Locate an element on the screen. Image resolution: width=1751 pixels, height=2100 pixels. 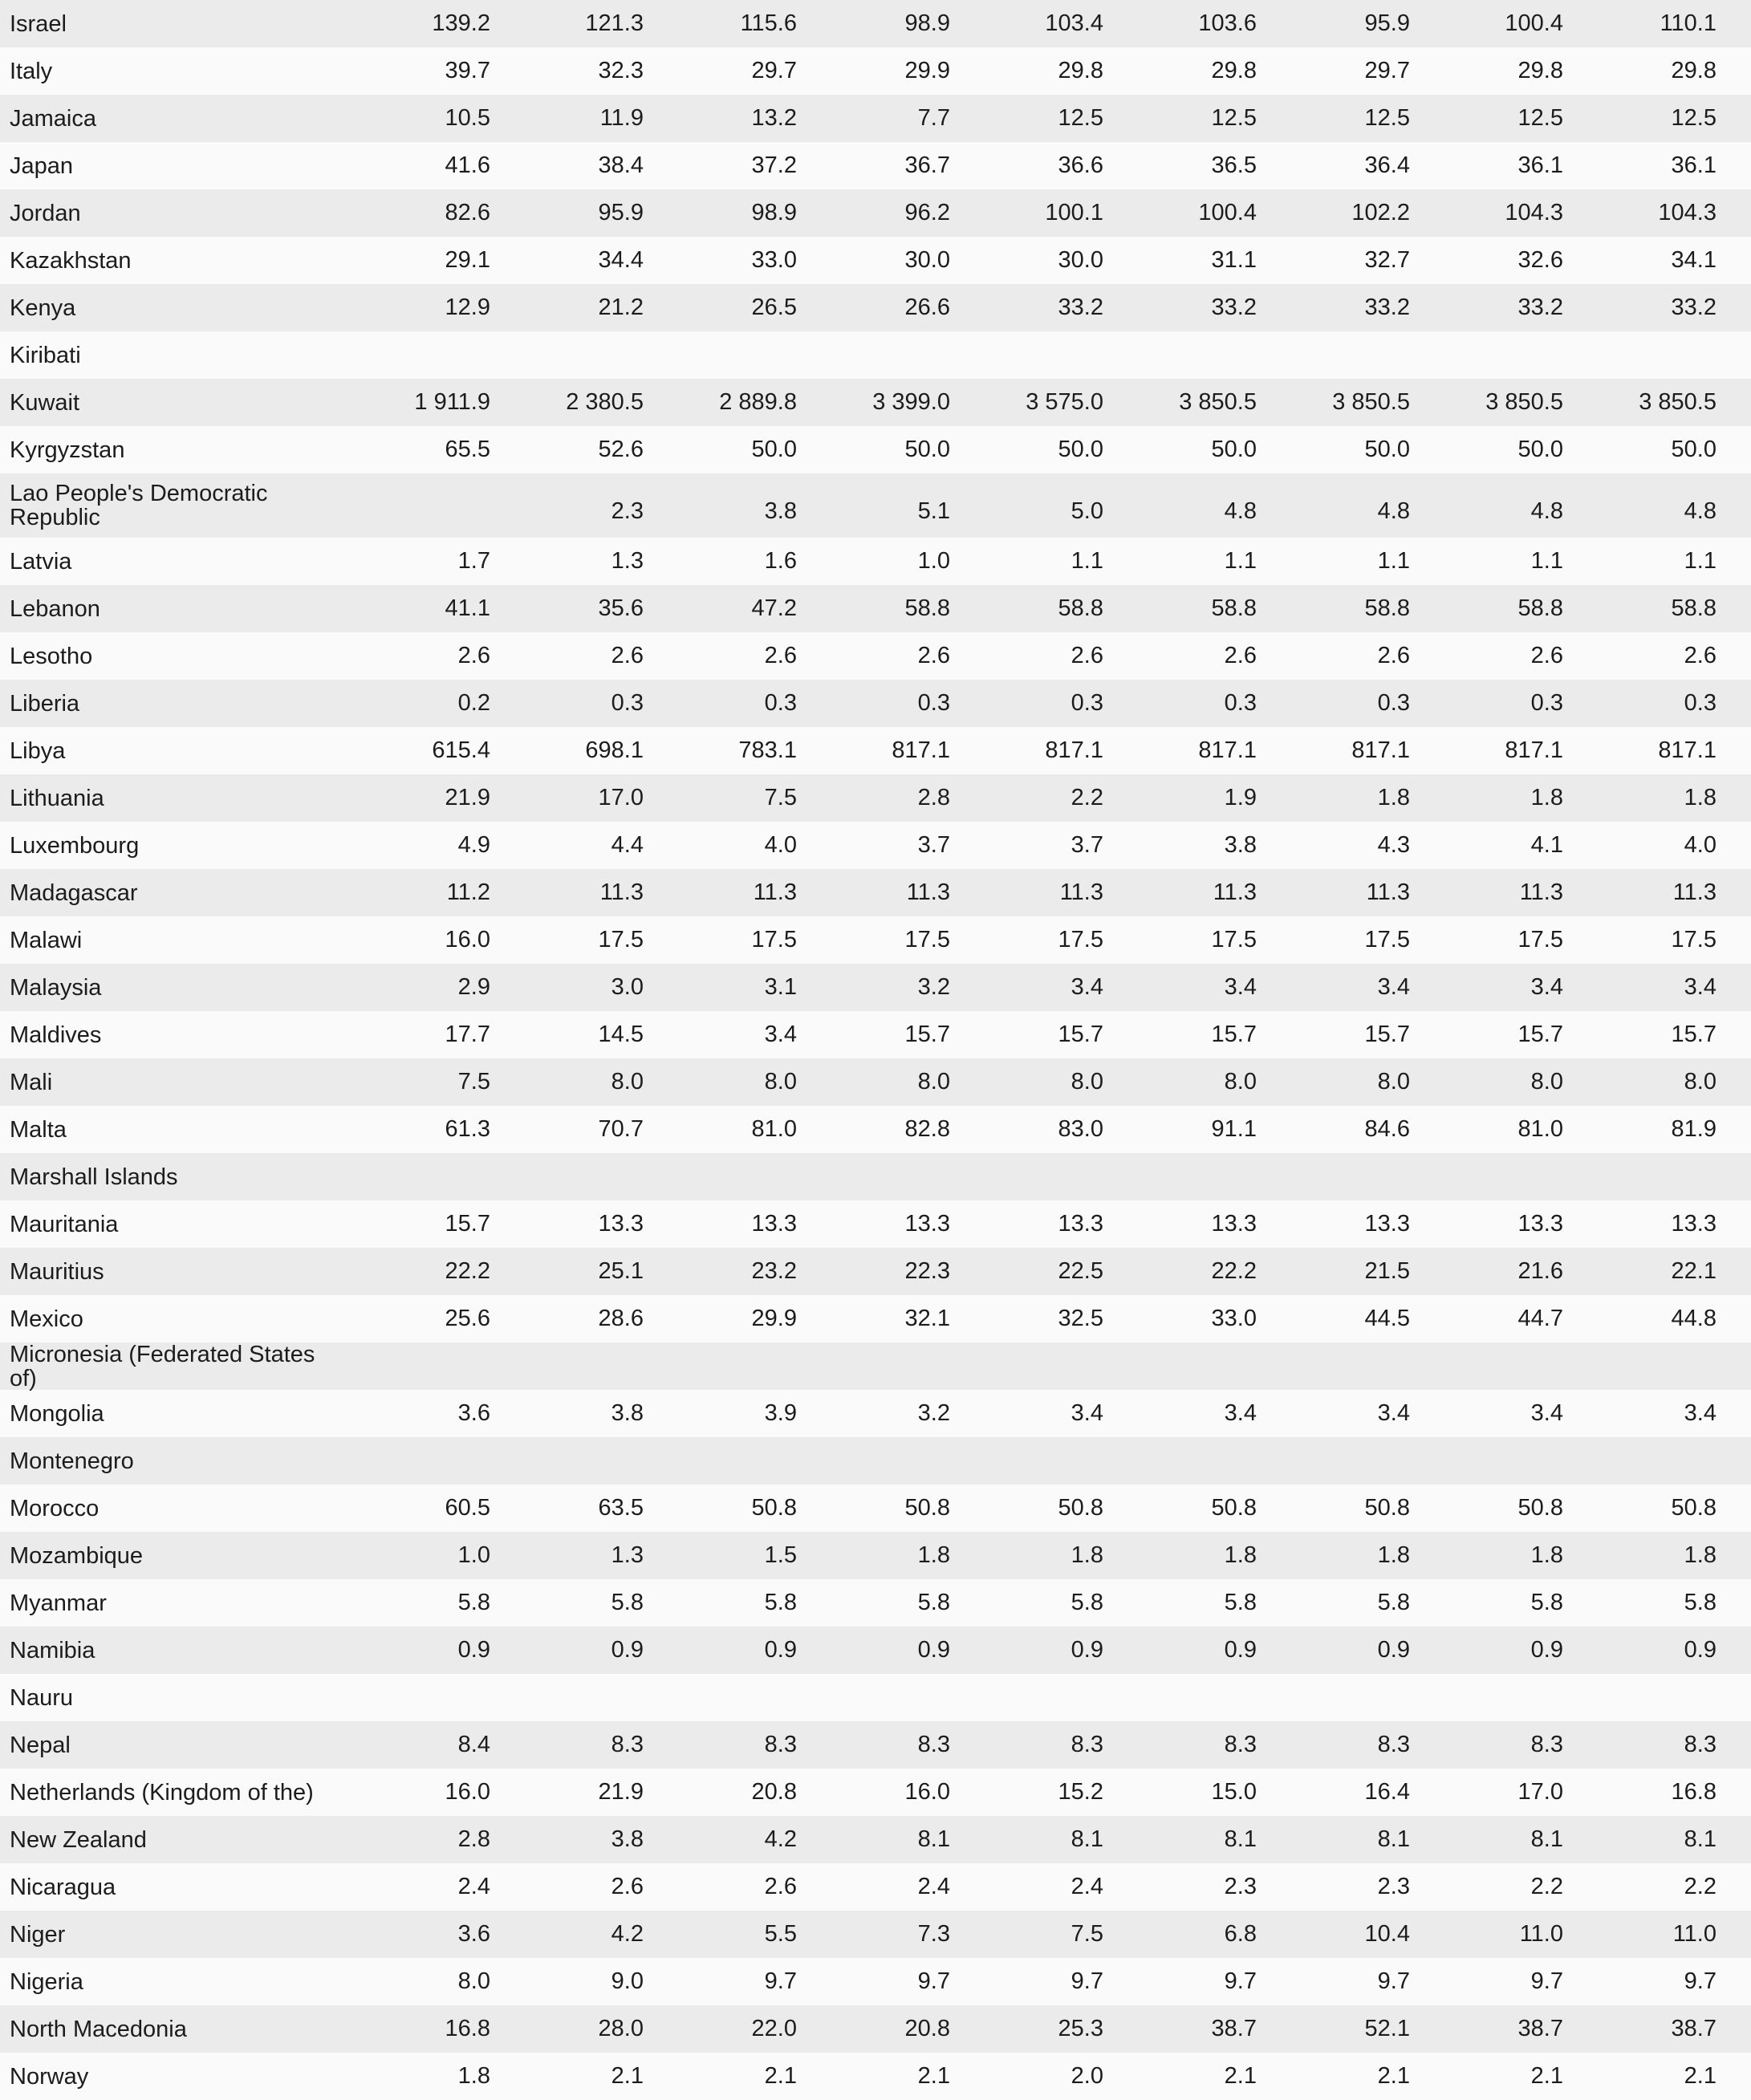
table-row: Niger 3.6 4.2 5.5 7.3 7.5 6.8 10.4 11.0 11.0 is located at coordinates (875, 1934).